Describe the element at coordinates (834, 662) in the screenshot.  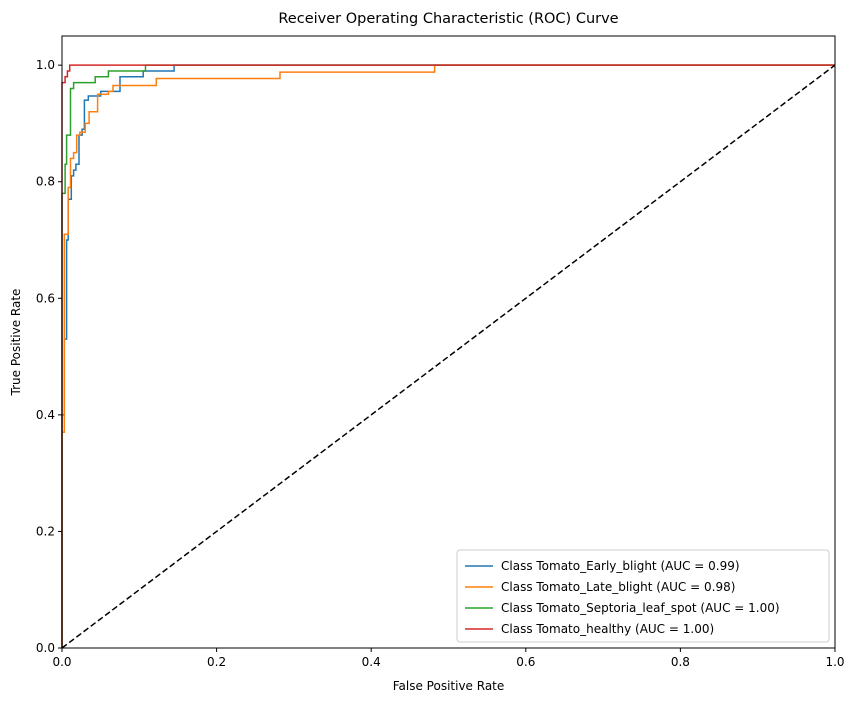
I see `x-tick-label: 1.0` at that location.